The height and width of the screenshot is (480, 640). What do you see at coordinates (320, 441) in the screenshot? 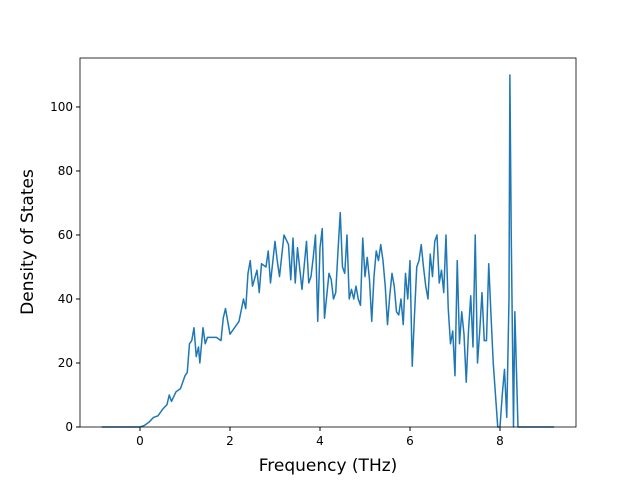
I see `x-tick-label: 4` at bounding box center [320, 441].